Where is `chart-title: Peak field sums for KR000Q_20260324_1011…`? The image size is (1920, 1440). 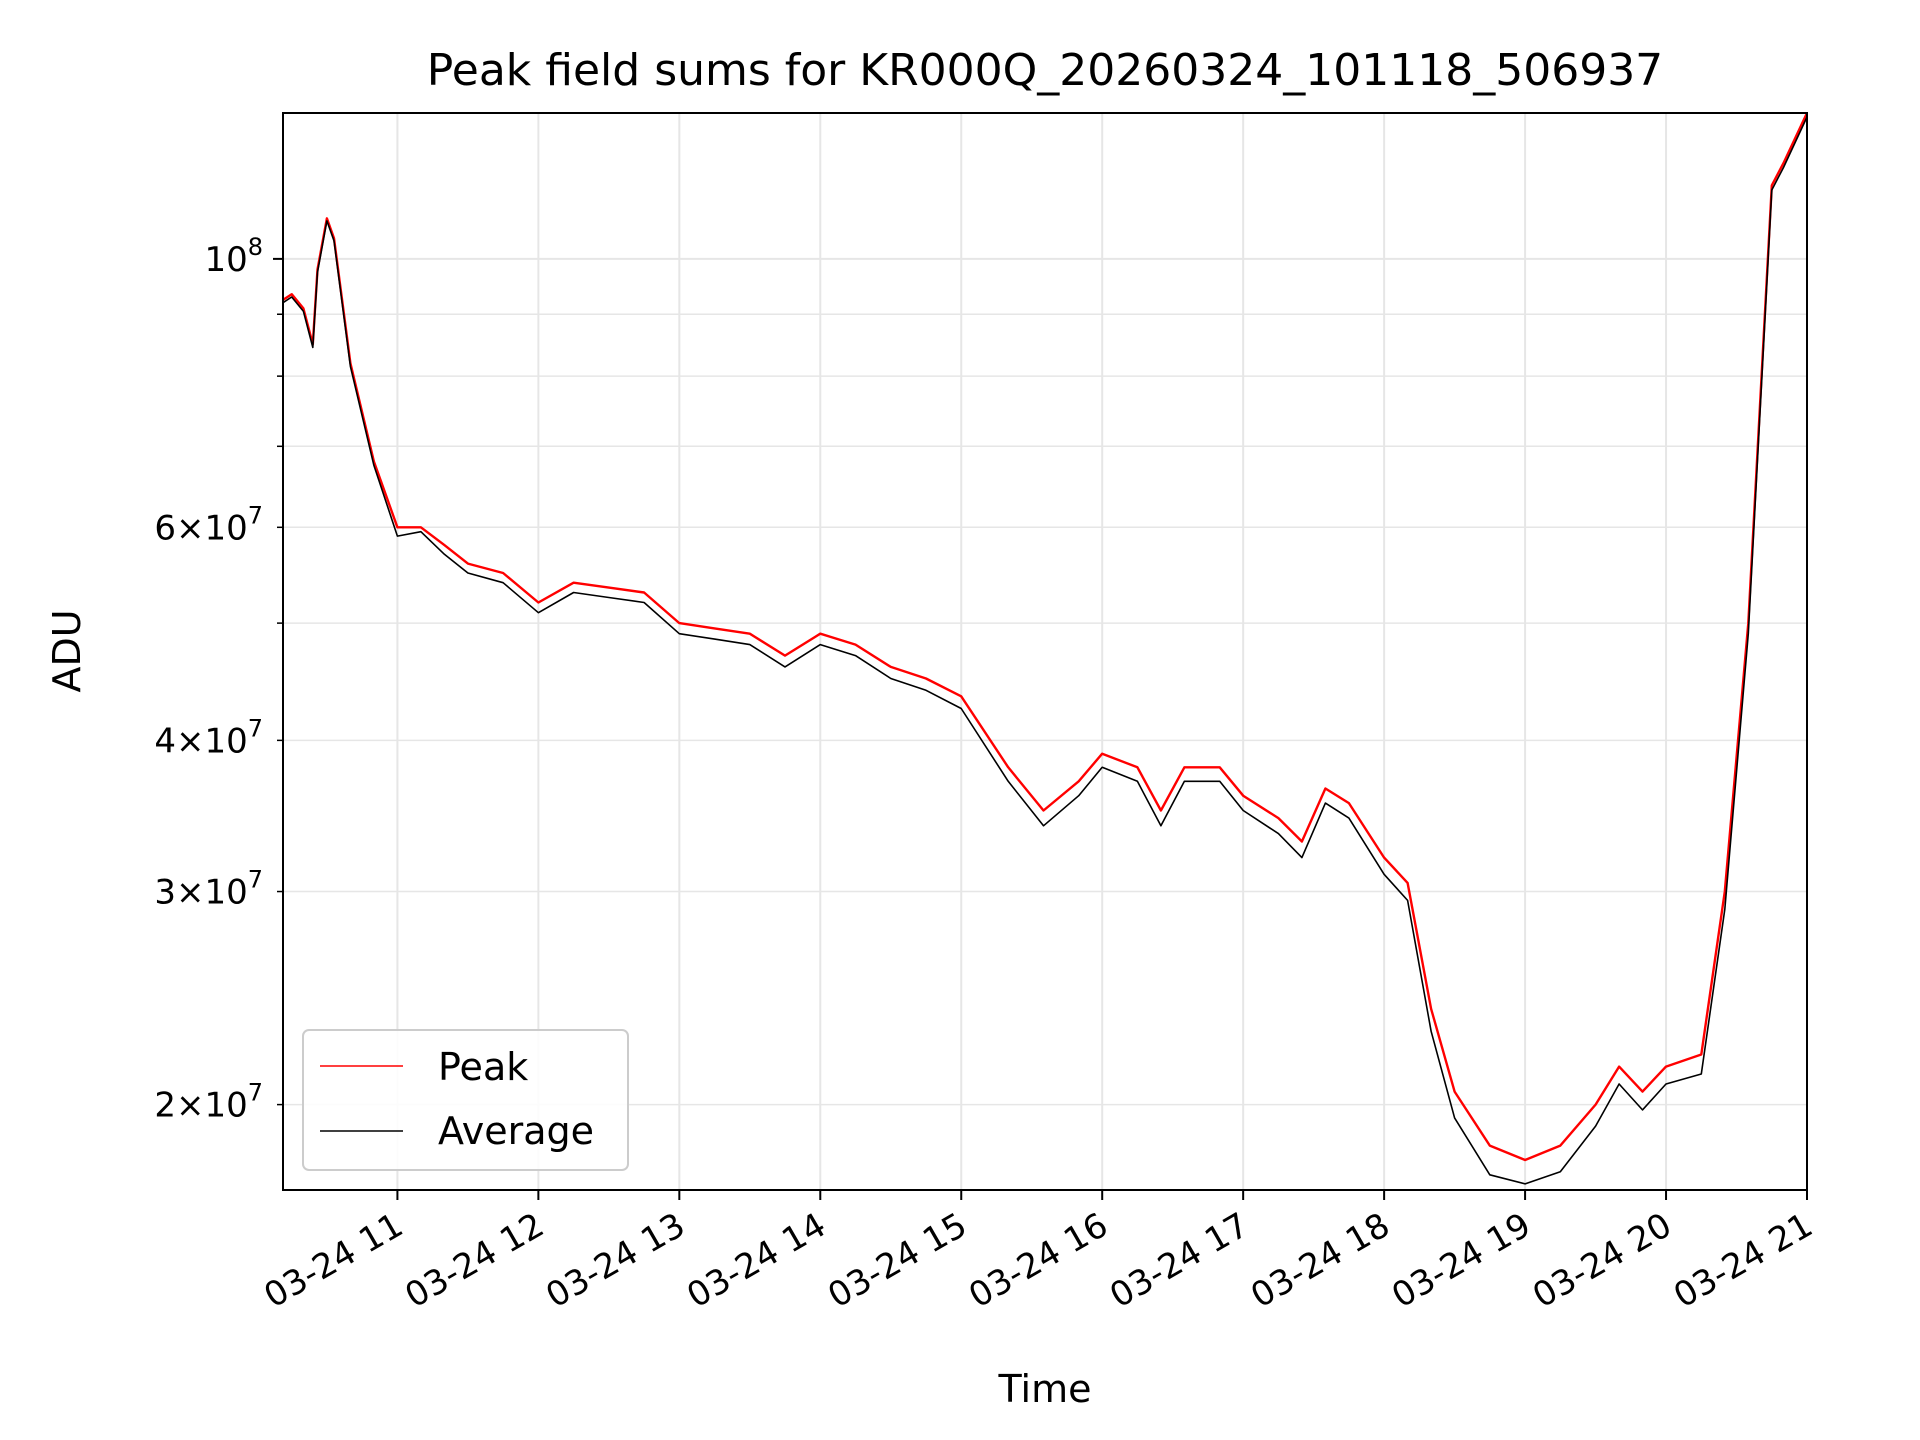 chart-title: Peak field sums for KR000Q_20260324_1011… is located at coordinates (1045, 70).